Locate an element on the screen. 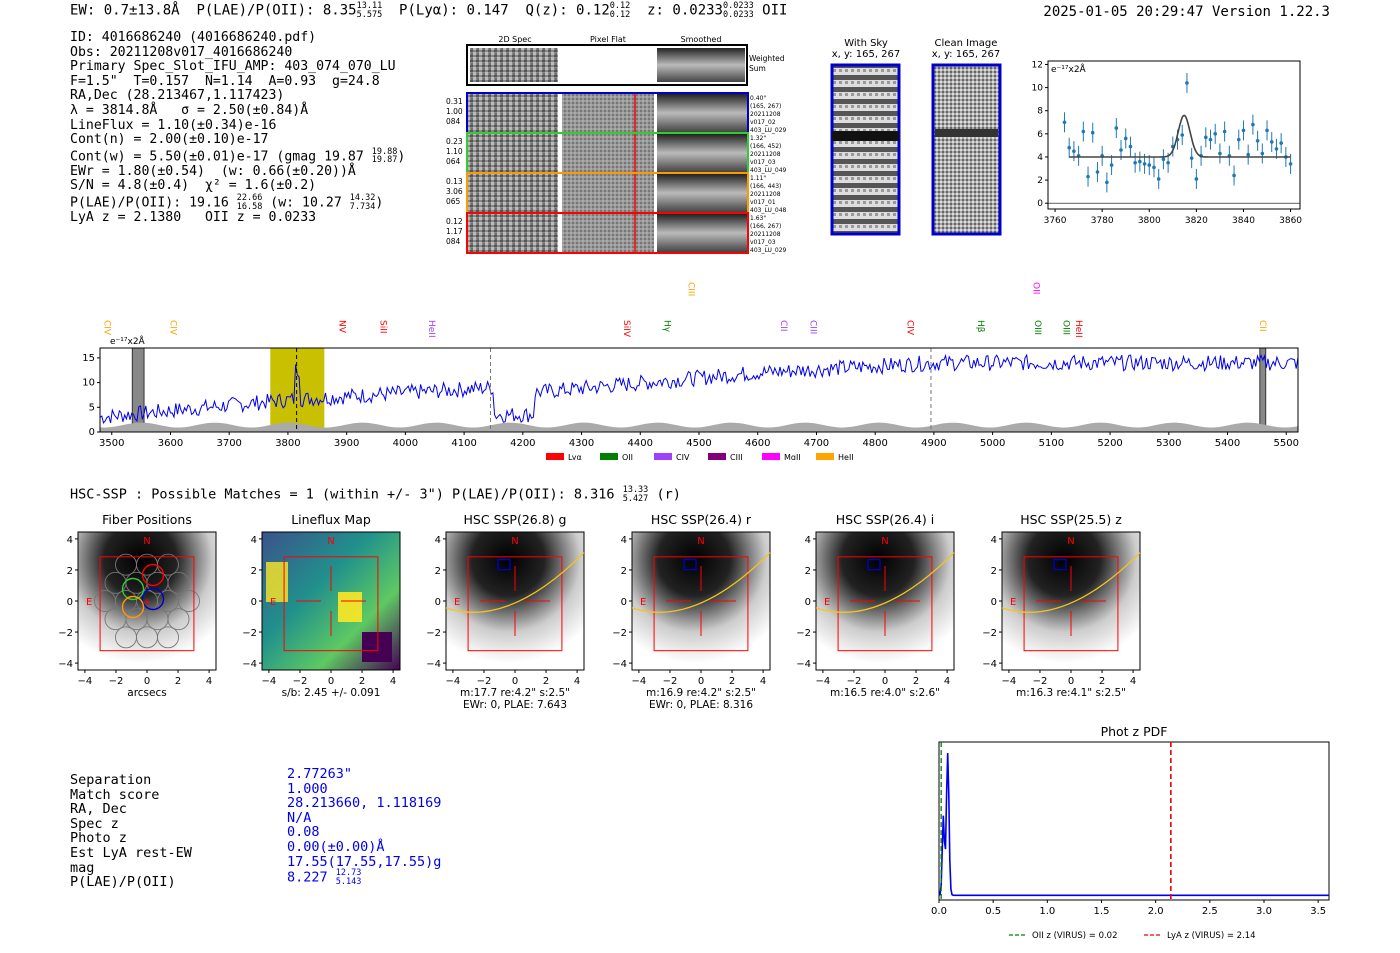 The height and width of the screenshot is (953, 1400). full-xtick: 4100 is located at coordinates (463, 443).